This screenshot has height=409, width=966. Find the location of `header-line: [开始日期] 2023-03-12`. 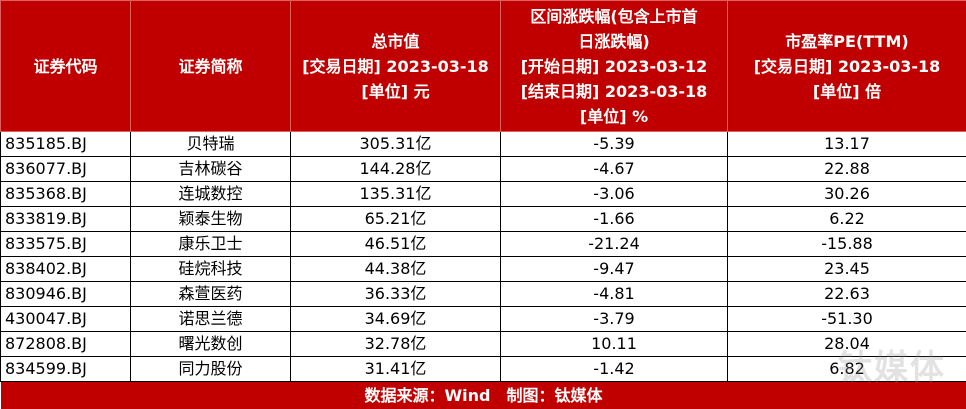

header-line: [开始日期] 2023-03-12 is located at coordinates (614, 66).